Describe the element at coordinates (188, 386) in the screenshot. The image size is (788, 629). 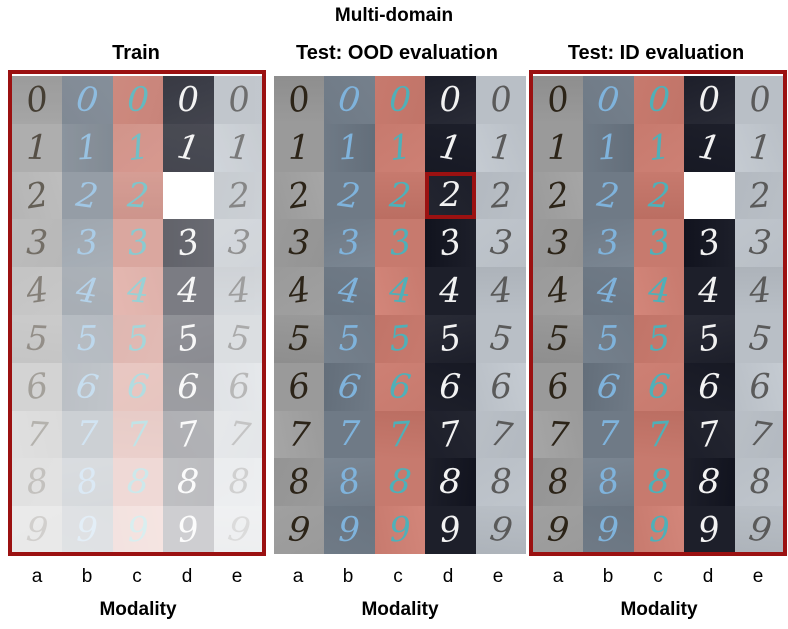
I see `train-digit-6-modality-d: 6` at that location.